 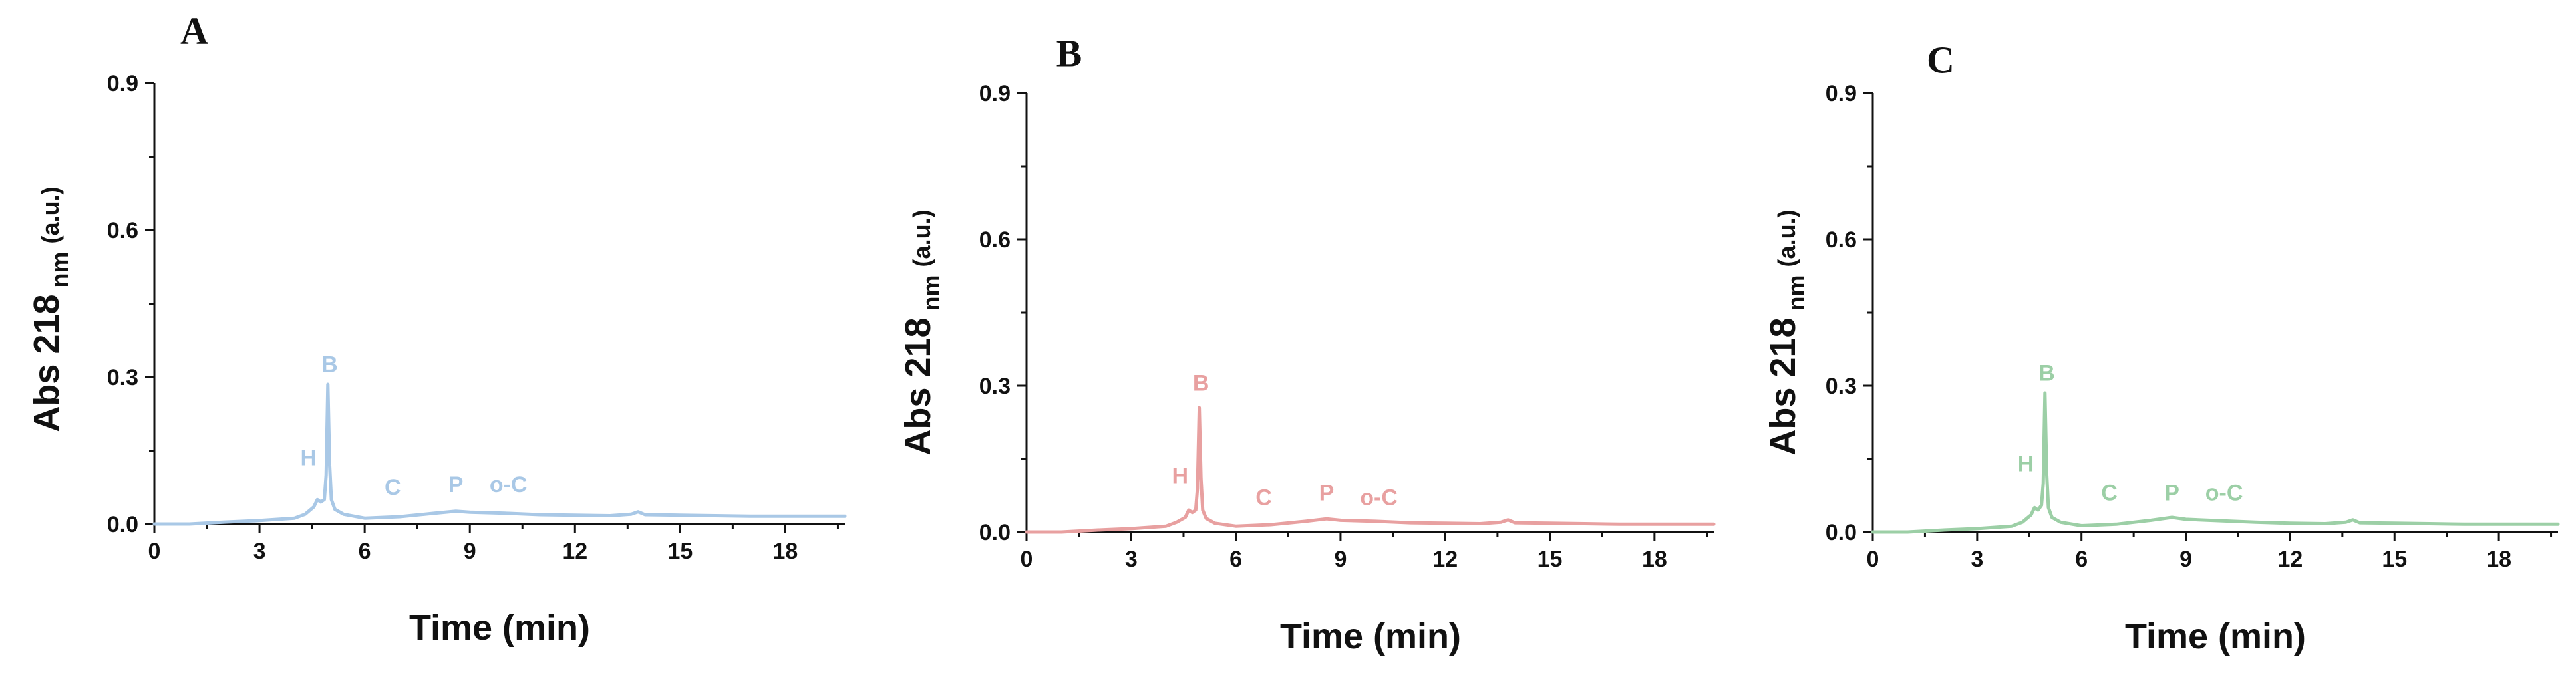 What do you see at coordinates (1941, 59) in the screenshot?
I see `panel-label: C` at bounding box center [1941, 59].